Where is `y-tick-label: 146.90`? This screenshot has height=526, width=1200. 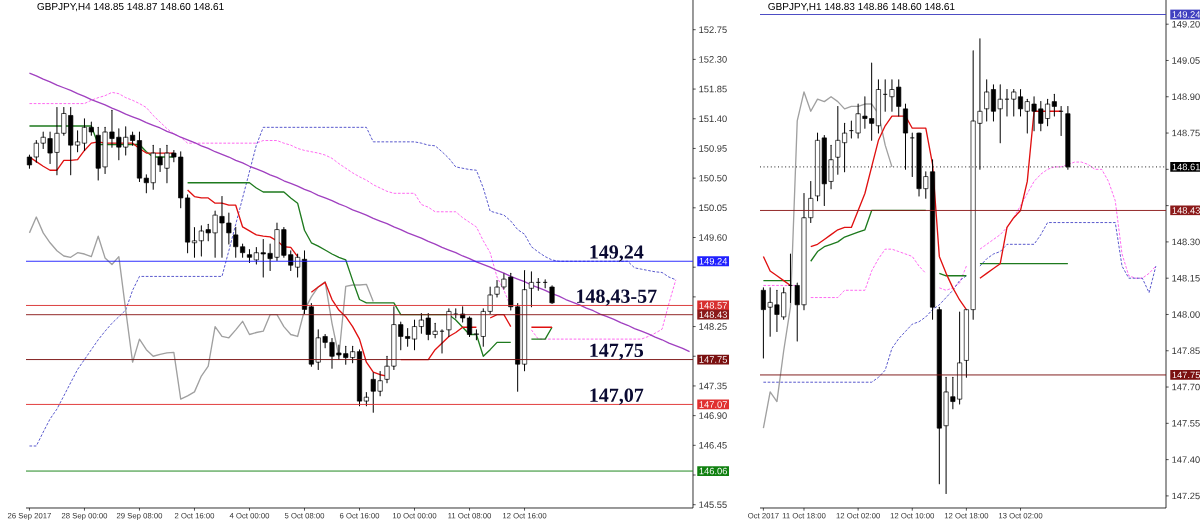
y-tick-label: 146.90 is located at coordinates (713, 415).